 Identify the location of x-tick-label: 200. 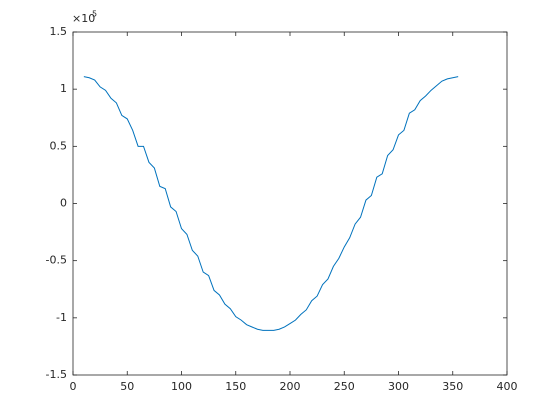
(290, 386).